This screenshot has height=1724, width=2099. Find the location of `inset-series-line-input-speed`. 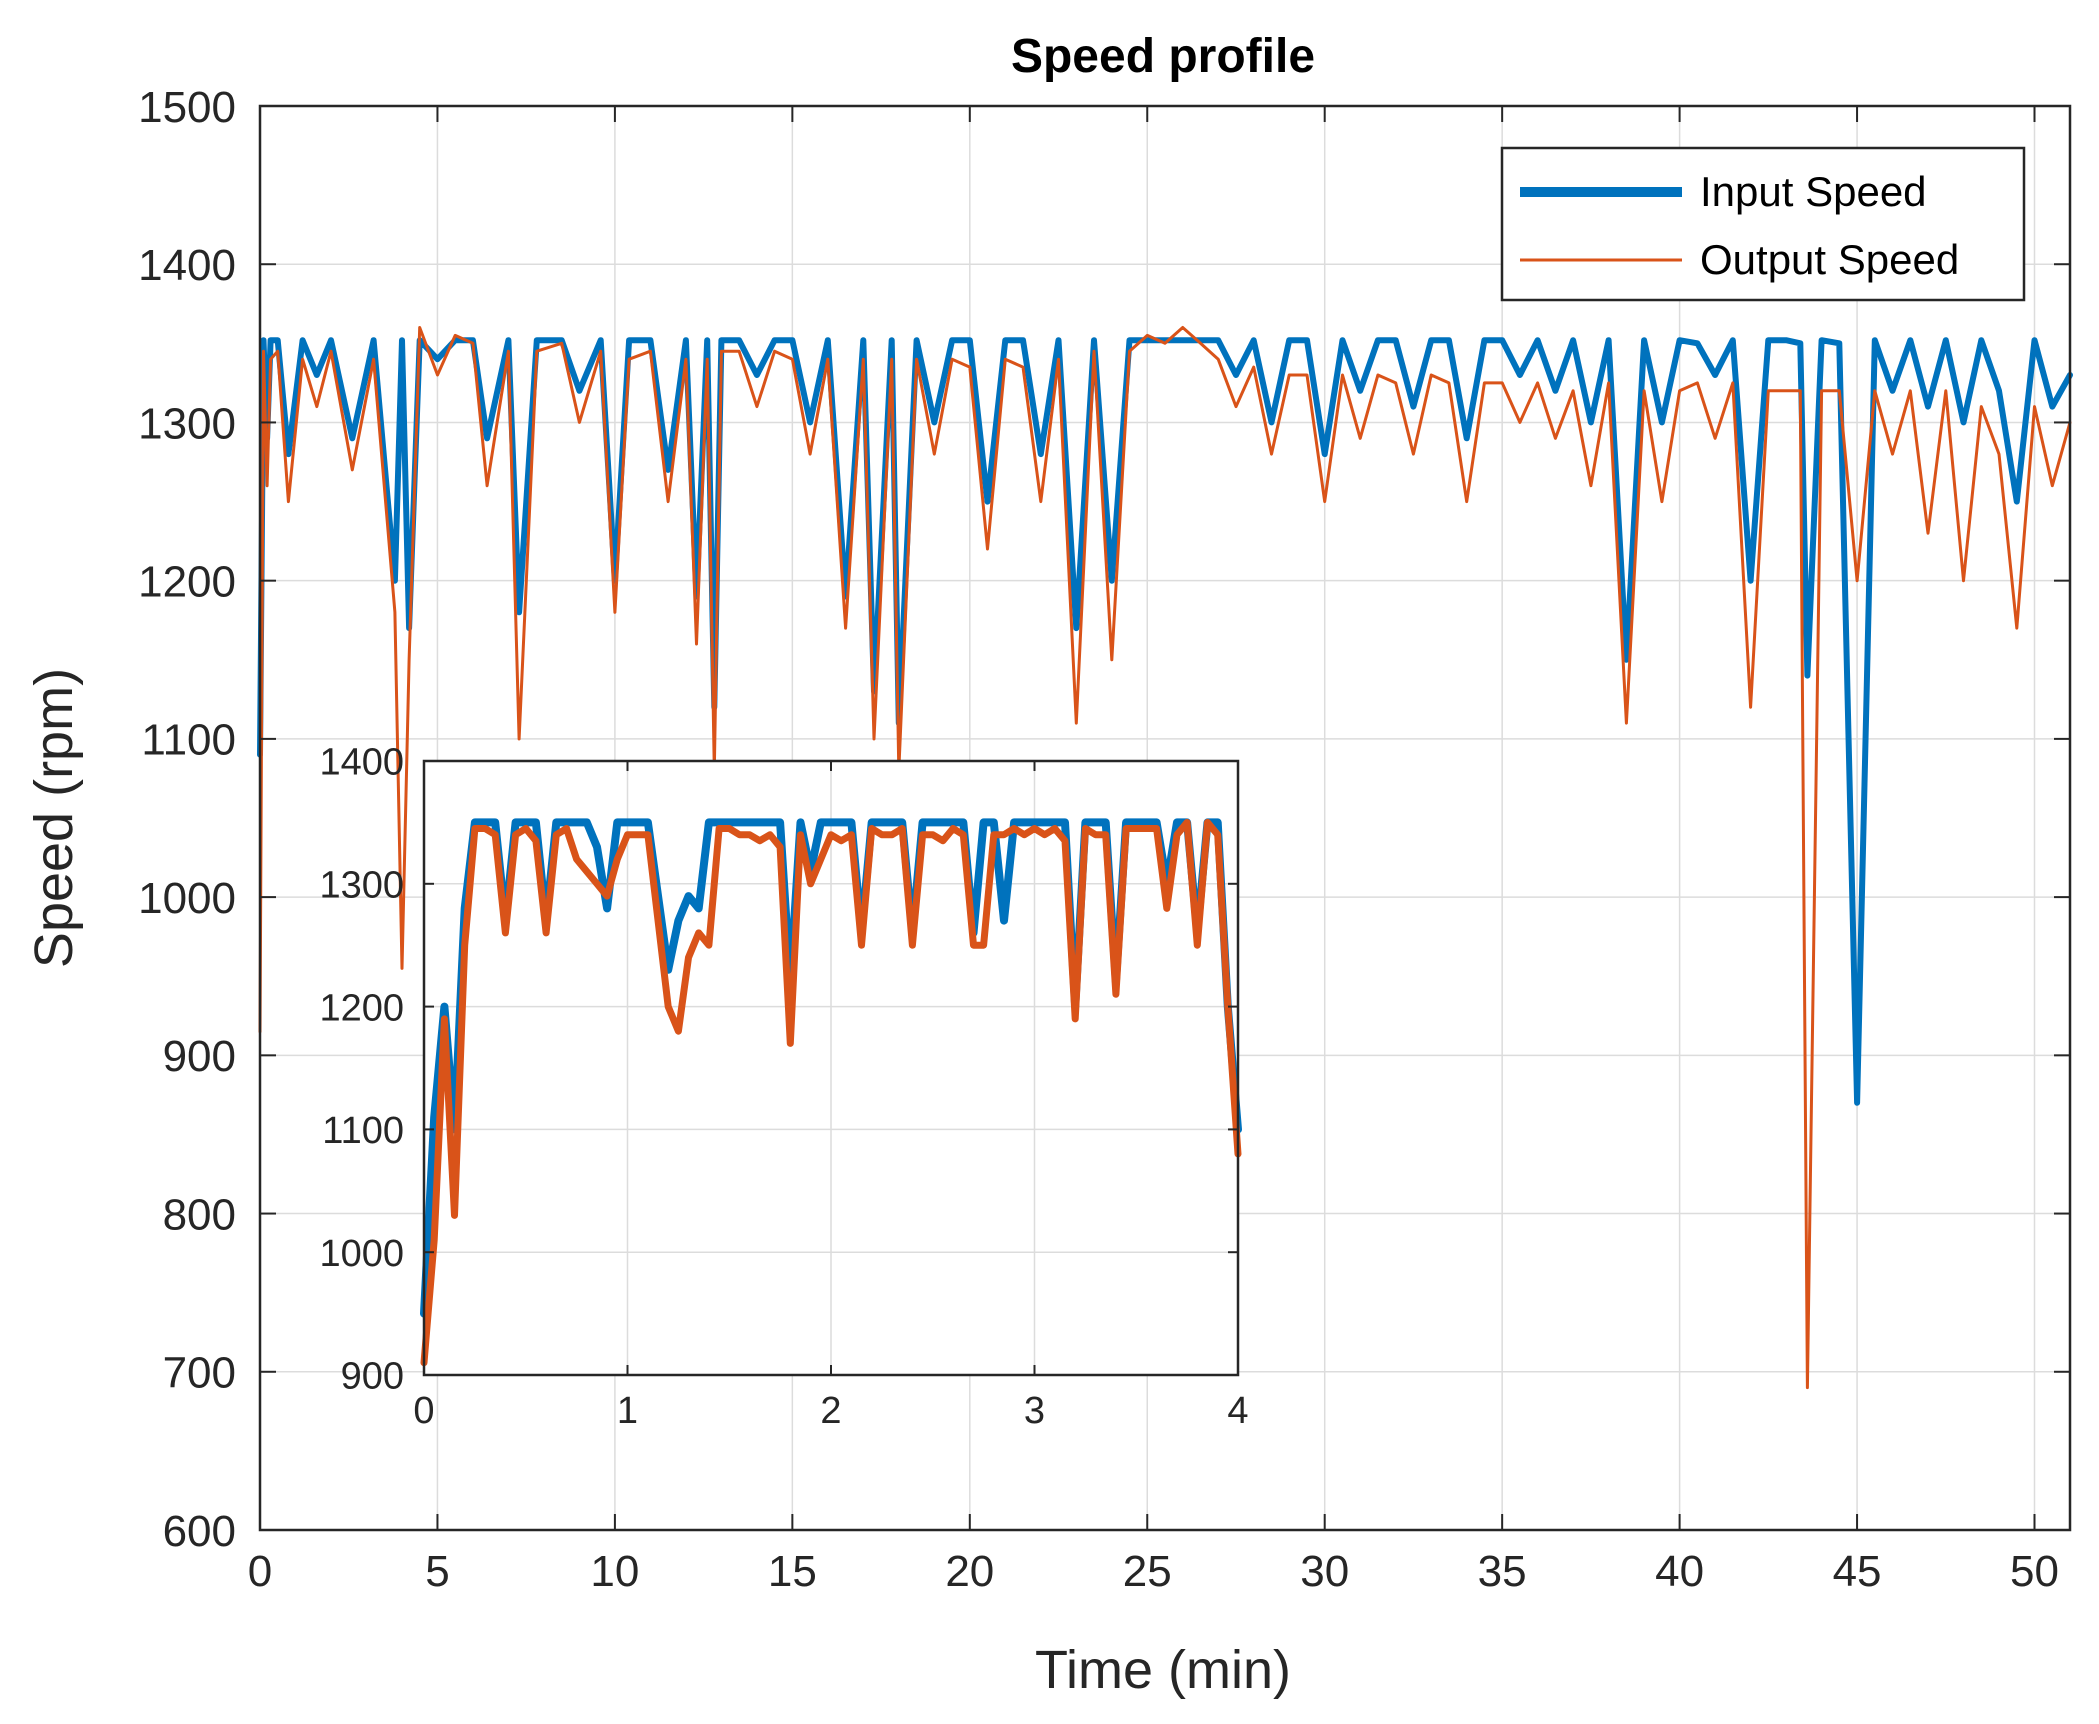

inset-series-line-input-speed is located at coordinates (831, 1068).